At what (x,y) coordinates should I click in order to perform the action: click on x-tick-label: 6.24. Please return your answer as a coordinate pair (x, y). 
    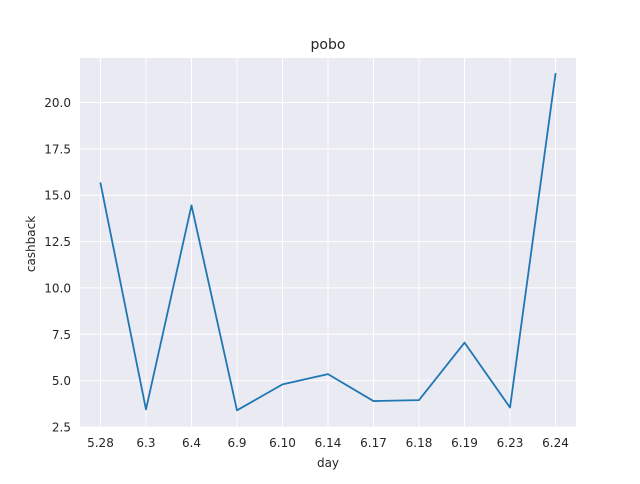
    Looking at the image, I should click on (555, 443).